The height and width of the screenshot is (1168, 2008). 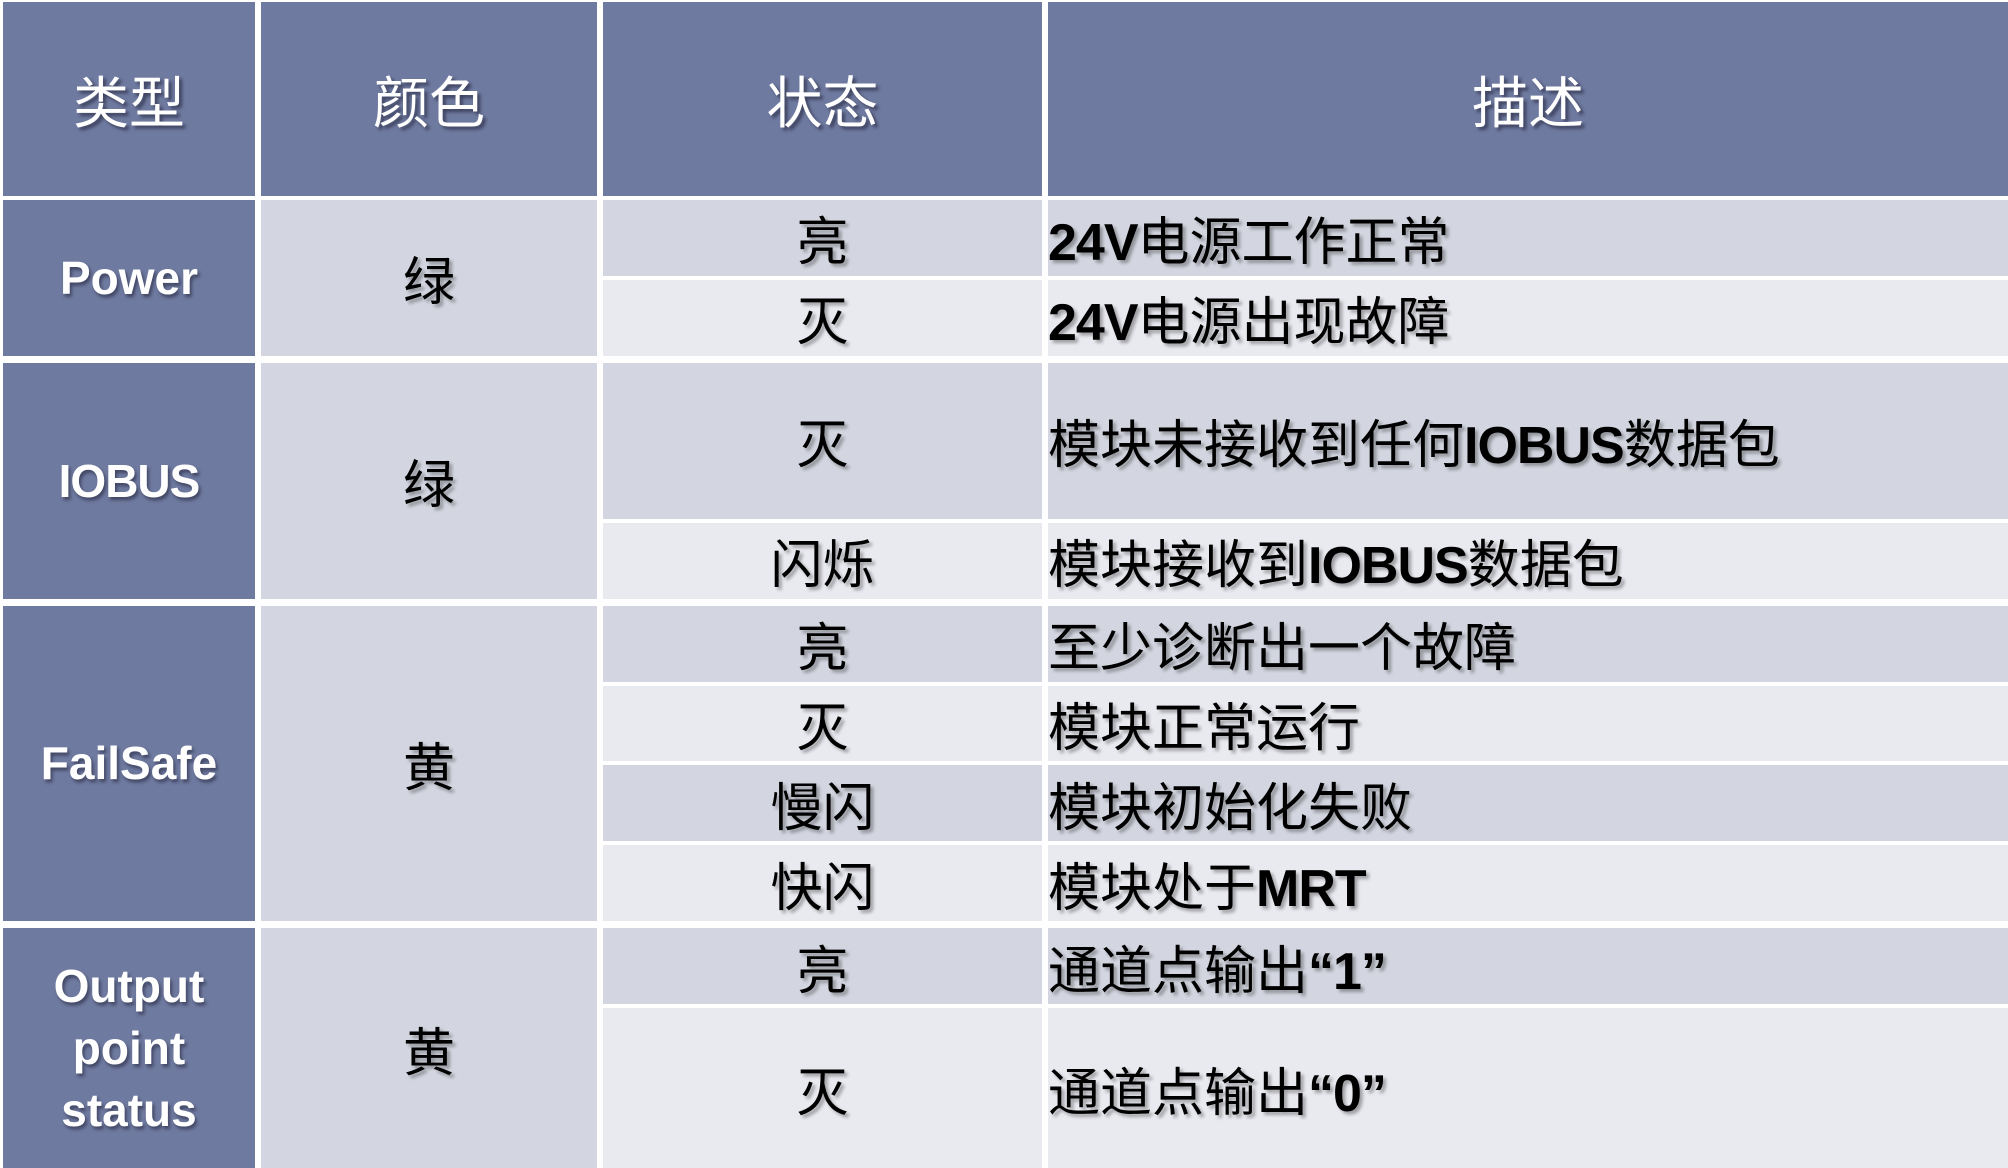 I want to click on description-cell: 模块处于MRT, so click(x=1528, y=887).